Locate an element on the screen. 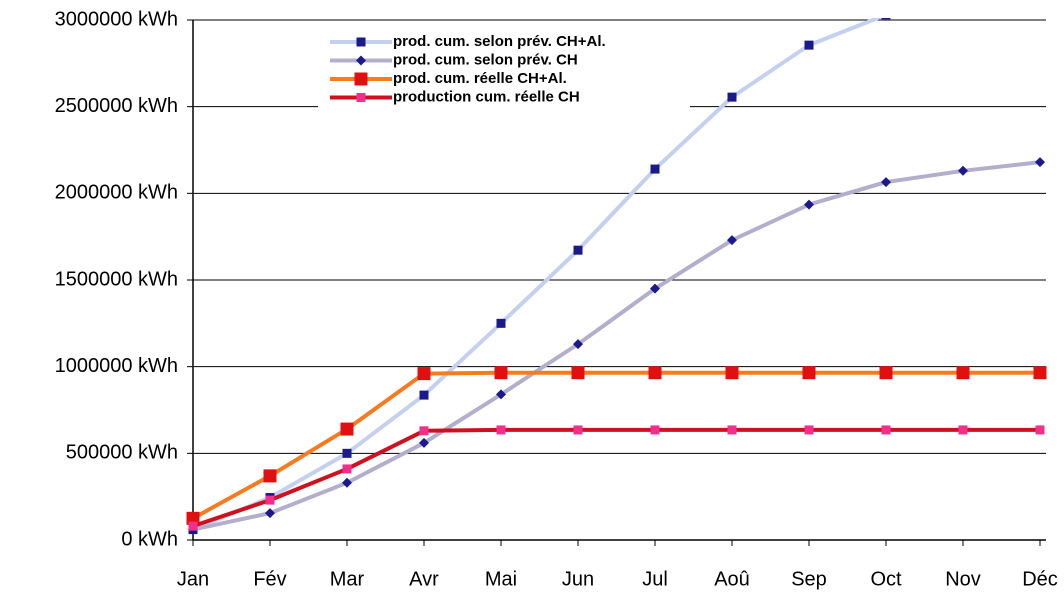  y-tick-label: 2000000 kWh is located at coordinates (116, 193).